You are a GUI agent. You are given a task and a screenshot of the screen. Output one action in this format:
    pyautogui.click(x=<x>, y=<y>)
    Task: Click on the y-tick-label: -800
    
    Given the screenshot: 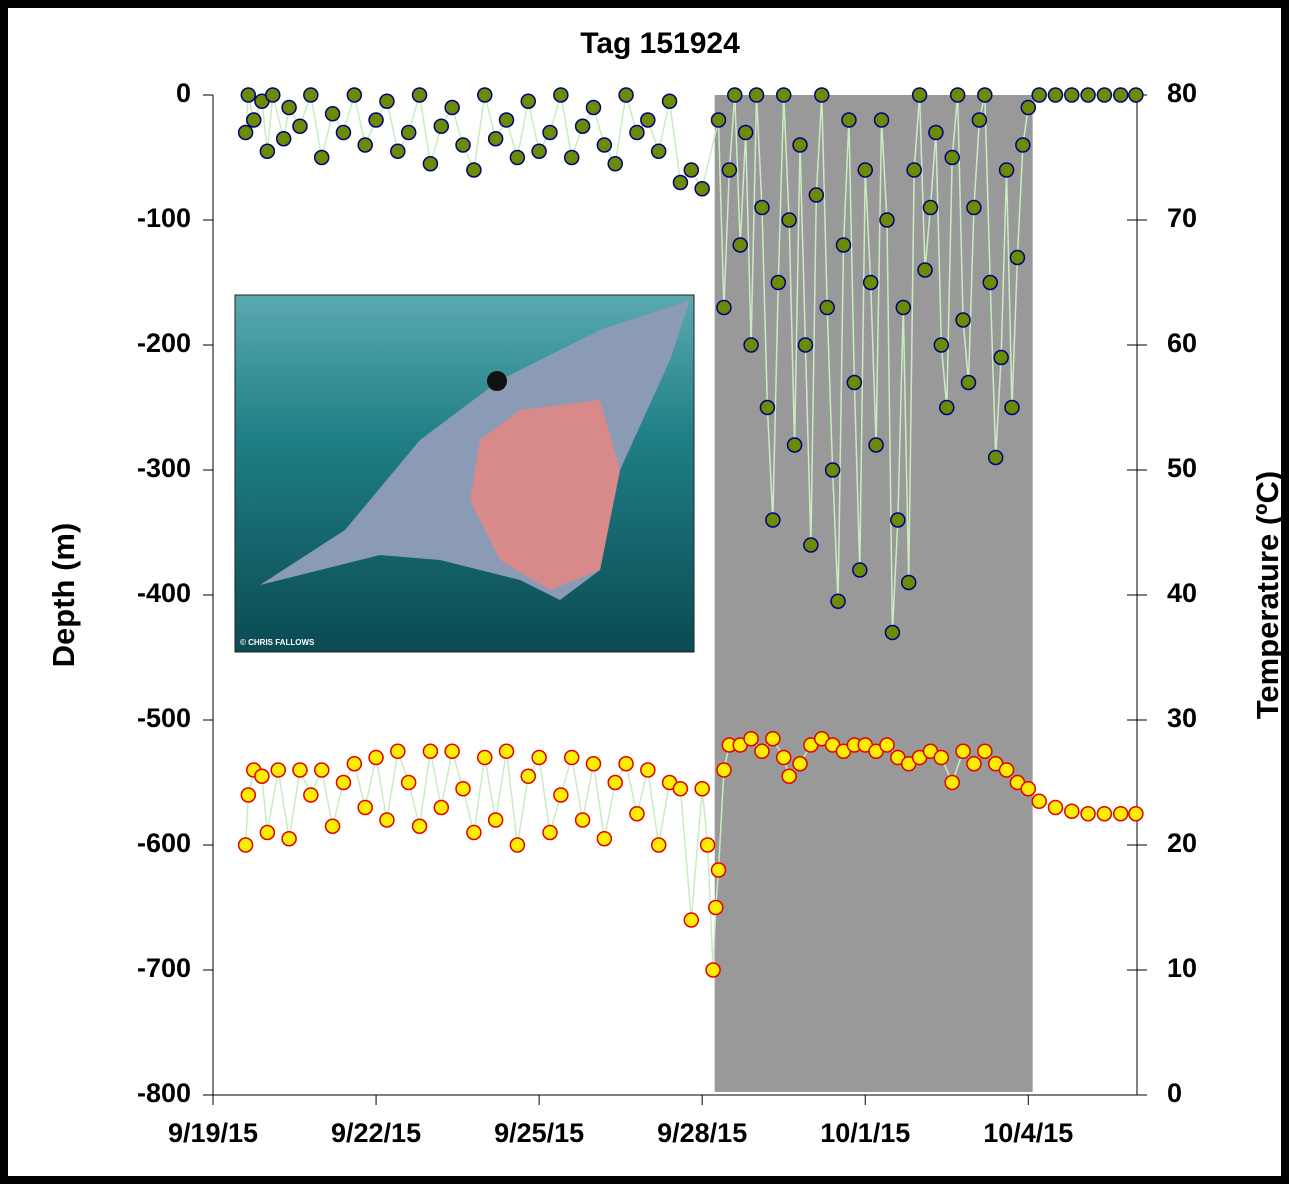 What is the action you would take?
    pyautogui.click(x=164, y=1093)
    